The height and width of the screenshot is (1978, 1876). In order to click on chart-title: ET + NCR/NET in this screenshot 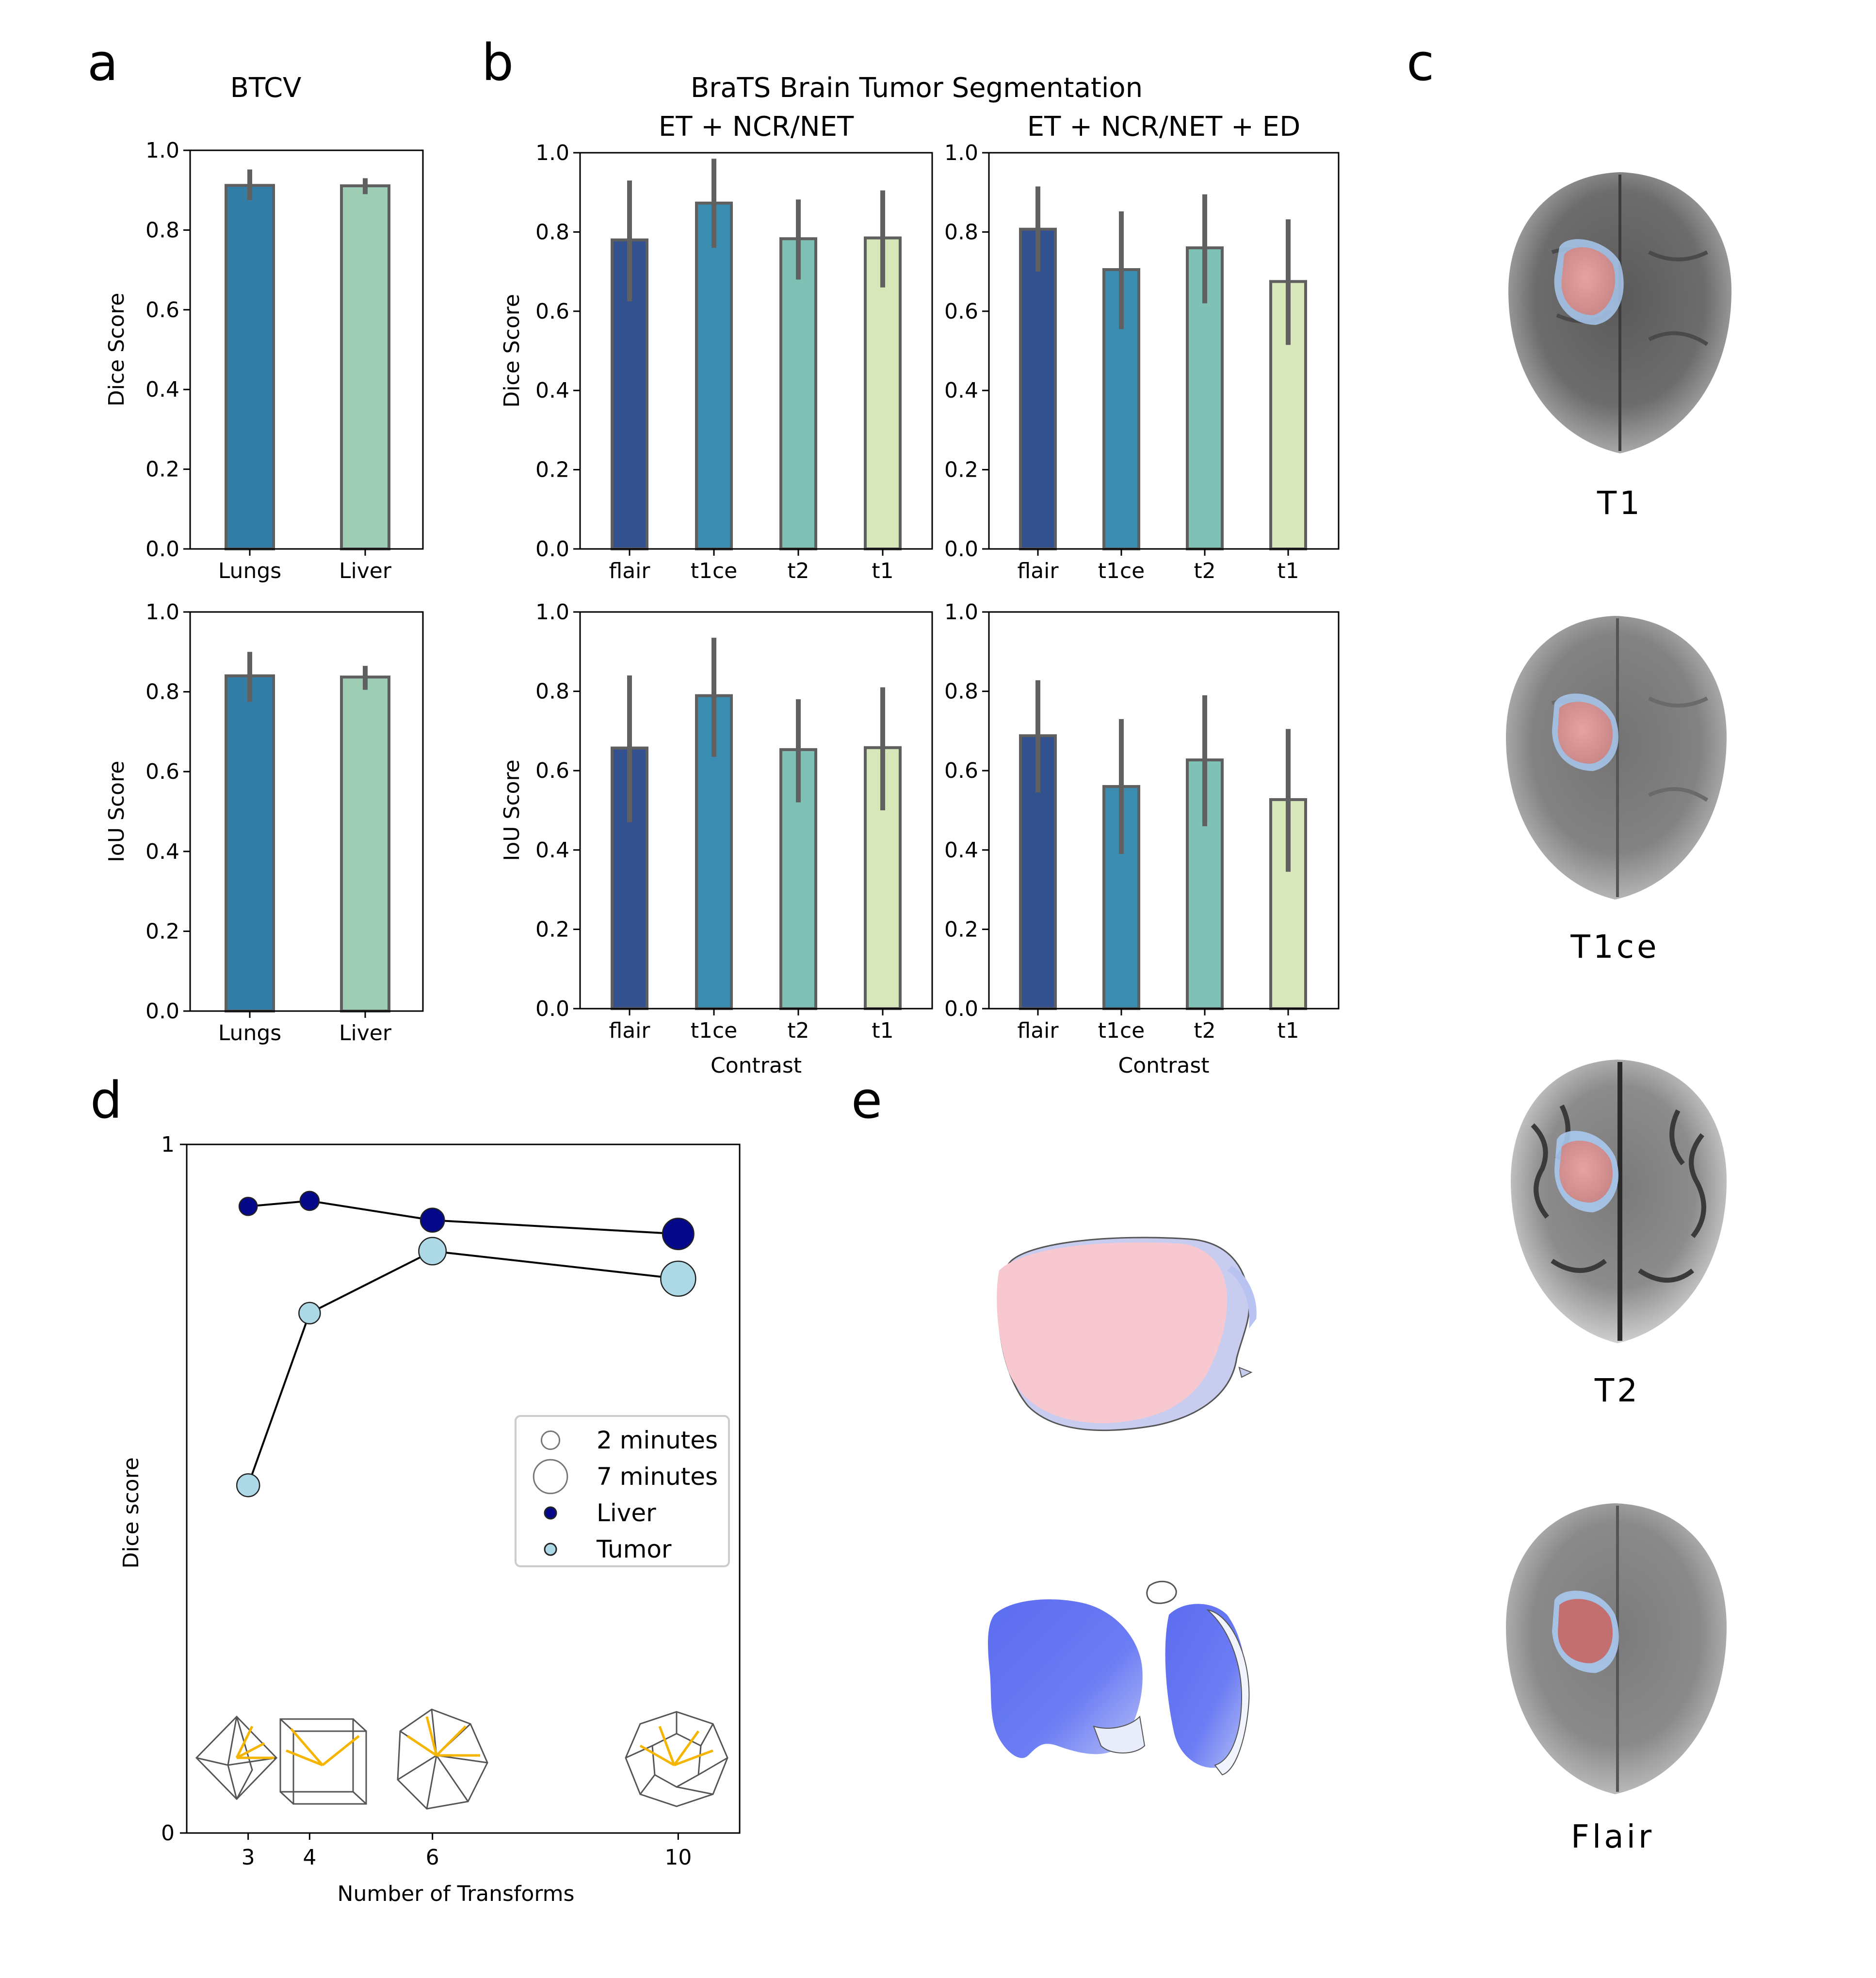, I will do `click(756, 127)`.